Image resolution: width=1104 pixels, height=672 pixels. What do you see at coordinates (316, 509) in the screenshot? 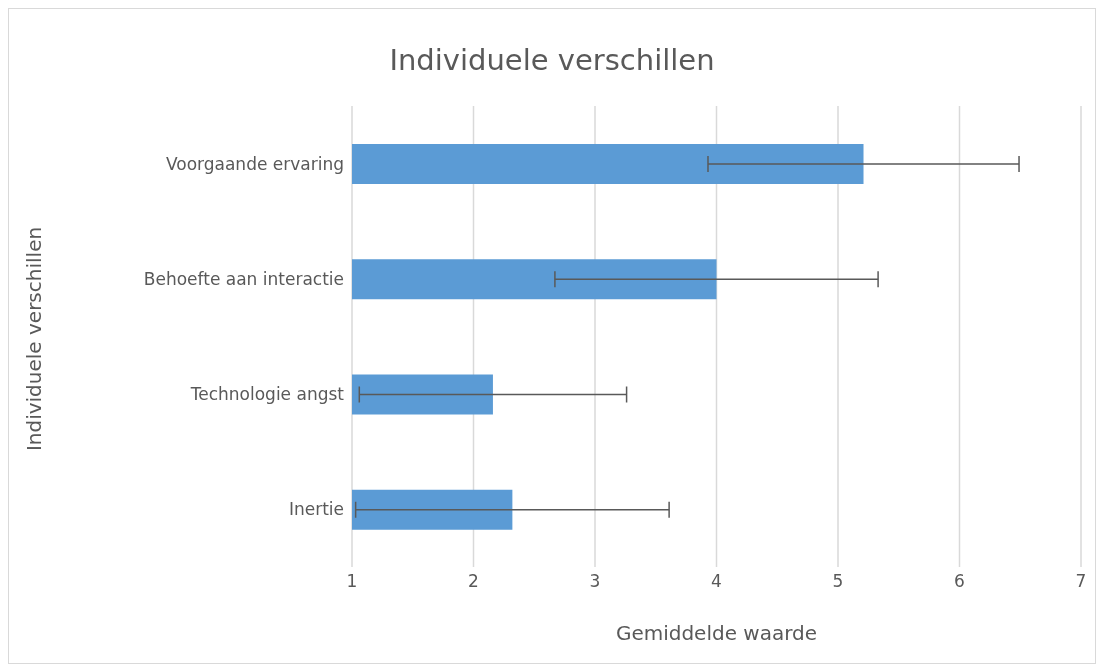
I see `y-tick-label: Inertie` at bounding box center [316, 509].